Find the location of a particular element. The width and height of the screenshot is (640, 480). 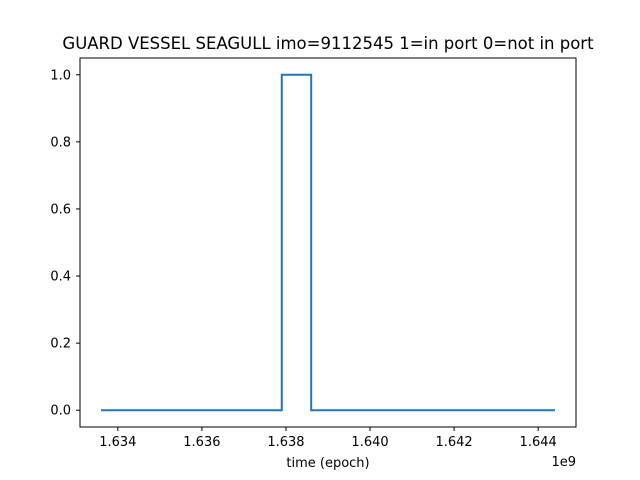

y-tick-label: 0.6 is located at coordinates (60, 209).